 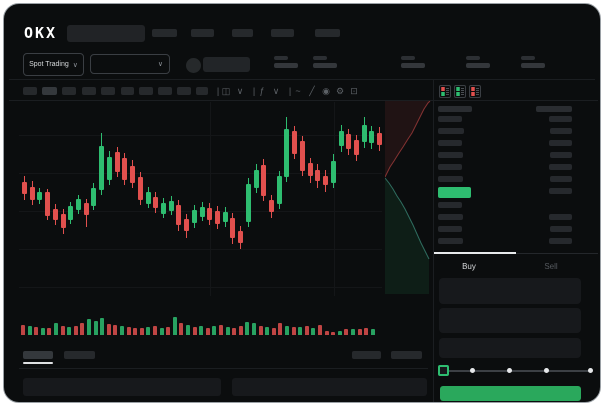 What do you see at coordinates (443, 370) in the screenshot?
I see `amount-slider-handle` at bounding box center [443, 370].